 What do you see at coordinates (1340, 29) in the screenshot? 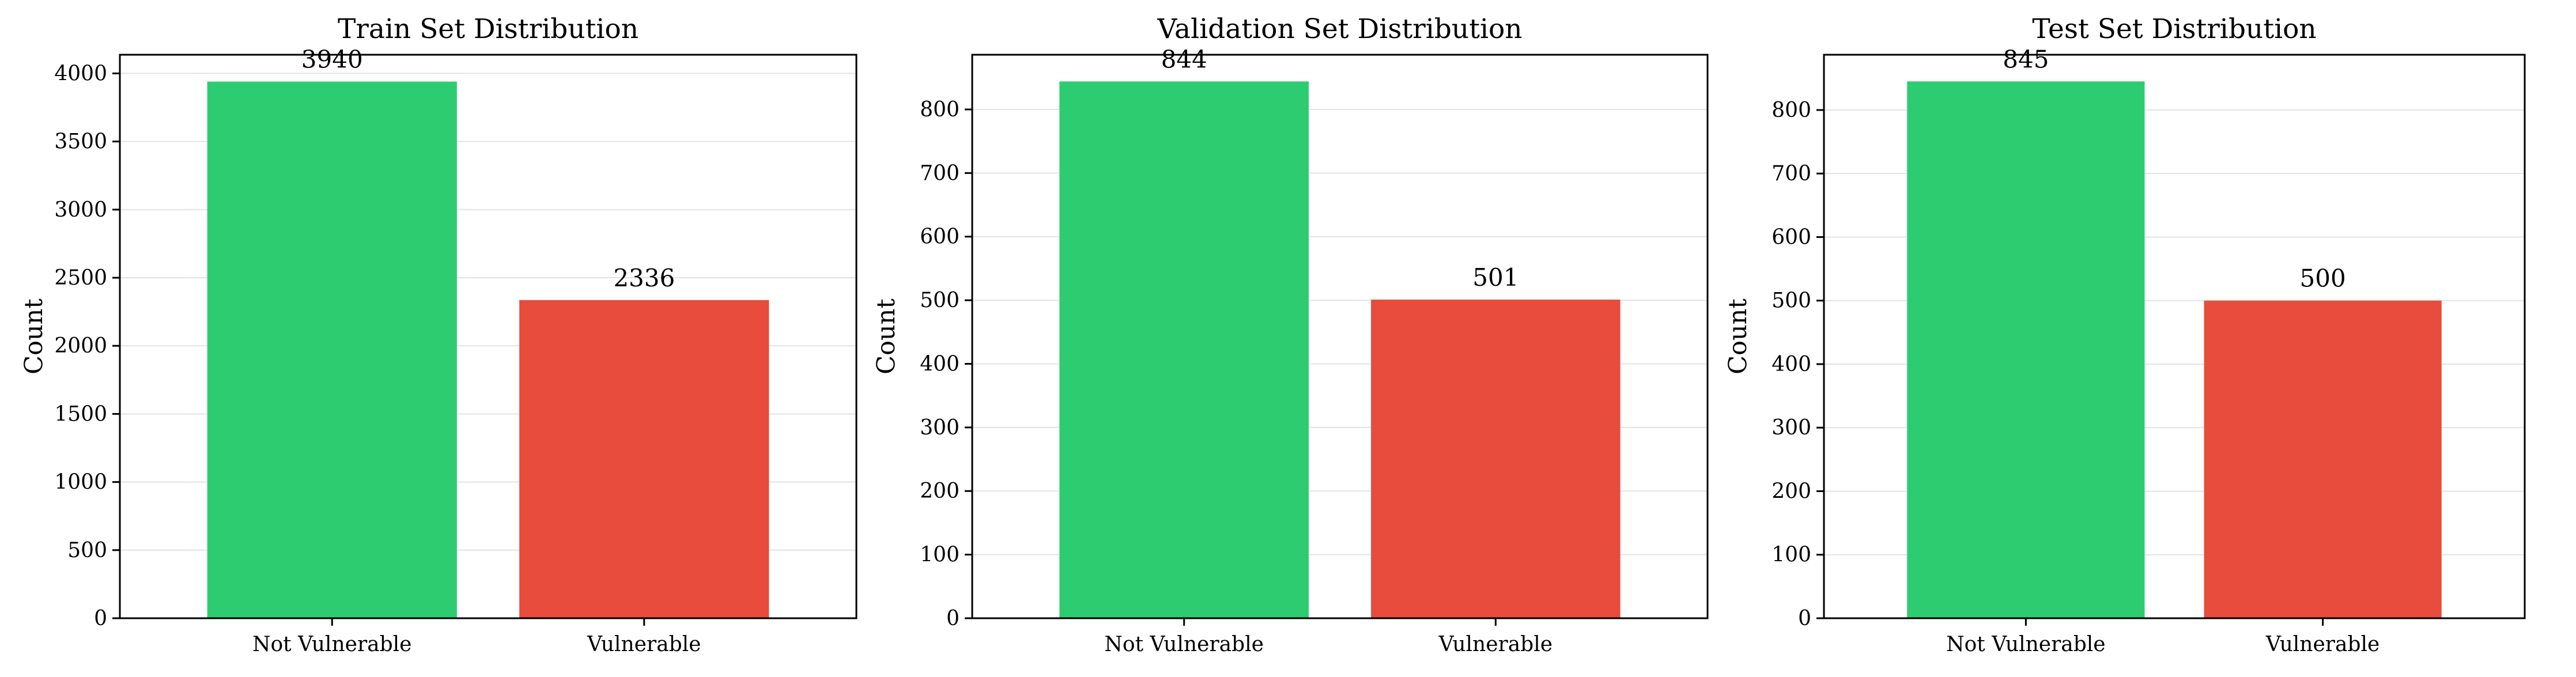
I see `chart-title: Validation Set Distribution` at bounding box center [1340, 29].